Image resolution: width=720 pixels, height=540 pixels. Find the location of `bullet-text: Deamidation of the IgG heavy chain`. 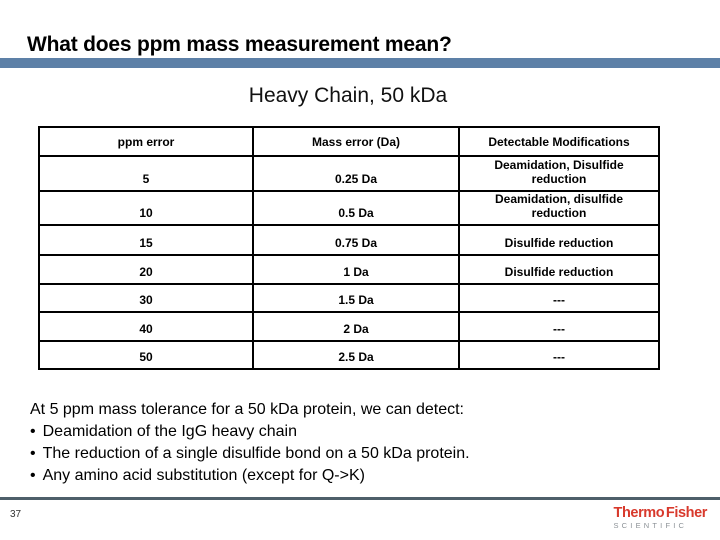

bullet-text: Deamidation of the IgG heavy chain is located at coordinates (169, 431).